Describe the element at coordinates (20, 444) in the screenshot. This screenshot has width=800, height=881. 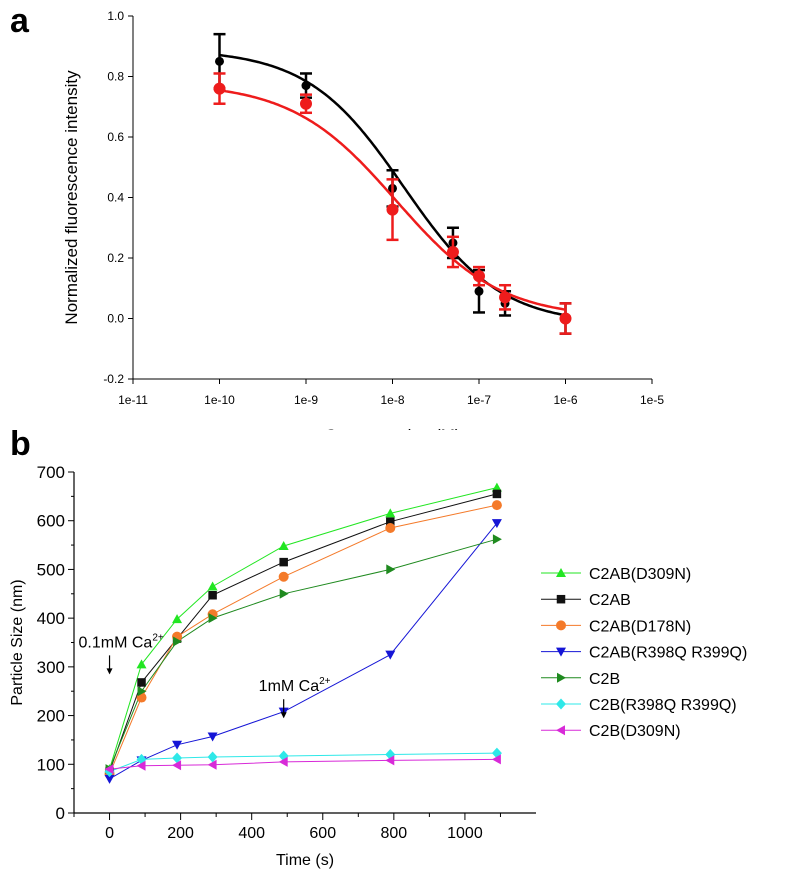
I see `panel-b-label: b` at that location.